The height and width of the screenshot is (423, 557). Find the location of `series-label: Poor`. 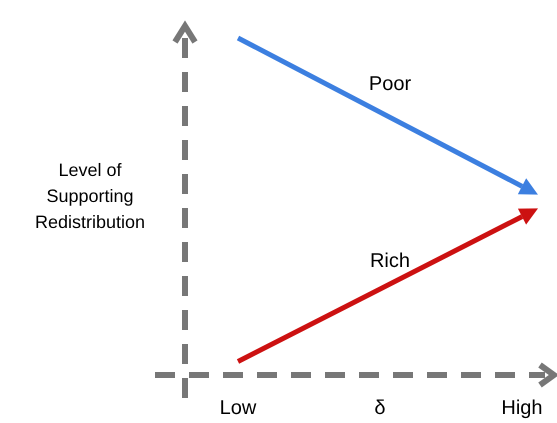

series-label: Poor is located at coordinates (390, 84).